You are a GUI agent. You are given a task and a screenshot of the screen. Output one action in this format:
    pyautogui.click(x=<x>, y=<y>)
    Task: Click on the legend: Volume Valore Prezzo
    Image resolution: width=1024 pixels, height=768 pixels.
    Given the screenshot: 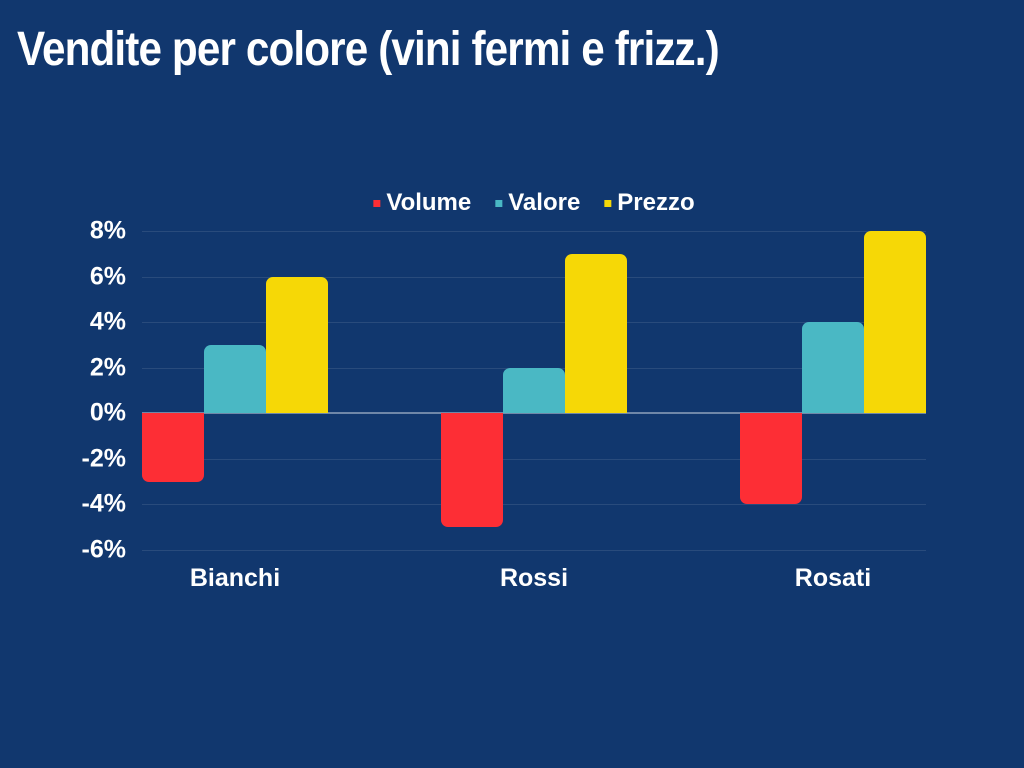 What is the action you would take?
    pyautogui.click(x=534, y=203)
    